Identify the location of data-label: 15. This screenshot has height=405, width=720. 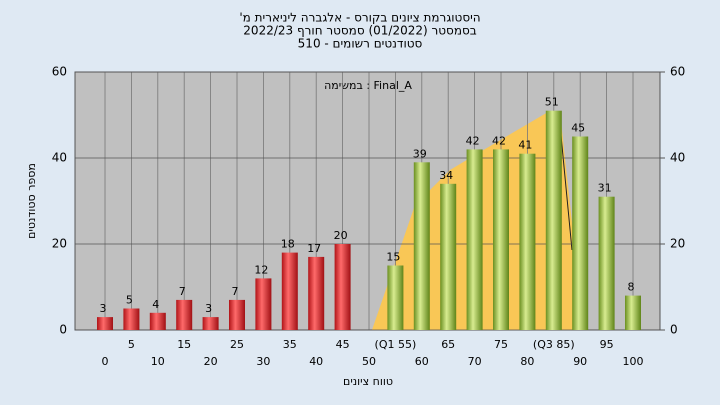
(393, 257).